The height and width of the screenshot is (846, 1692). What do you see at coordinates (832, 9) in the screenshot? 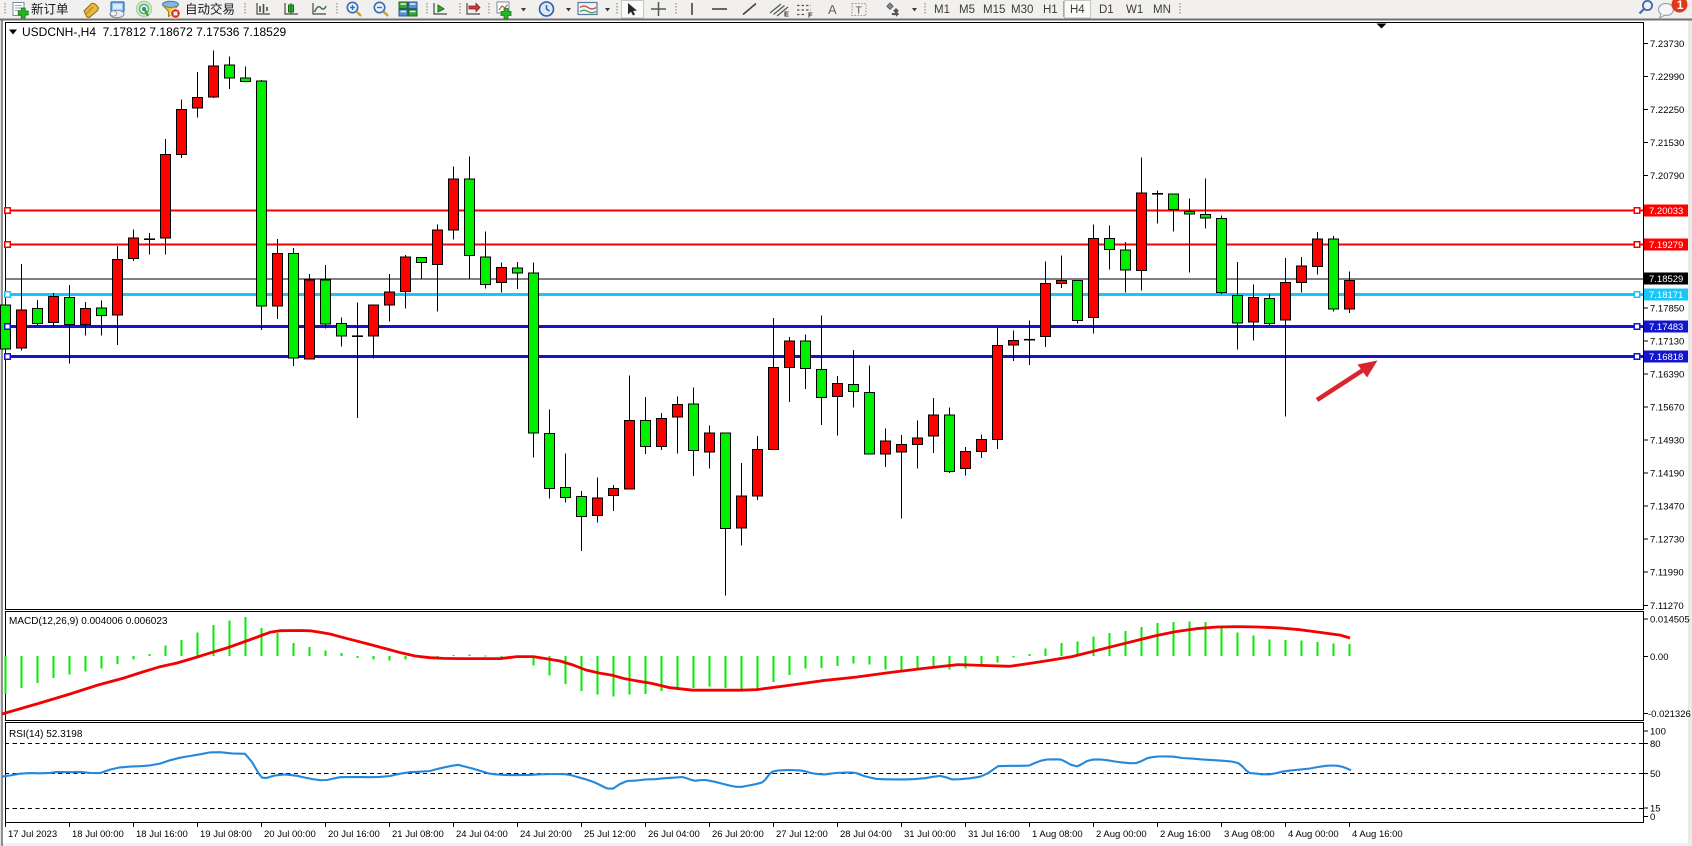
I see `svg-text: A` at bounding box center [832, 9].